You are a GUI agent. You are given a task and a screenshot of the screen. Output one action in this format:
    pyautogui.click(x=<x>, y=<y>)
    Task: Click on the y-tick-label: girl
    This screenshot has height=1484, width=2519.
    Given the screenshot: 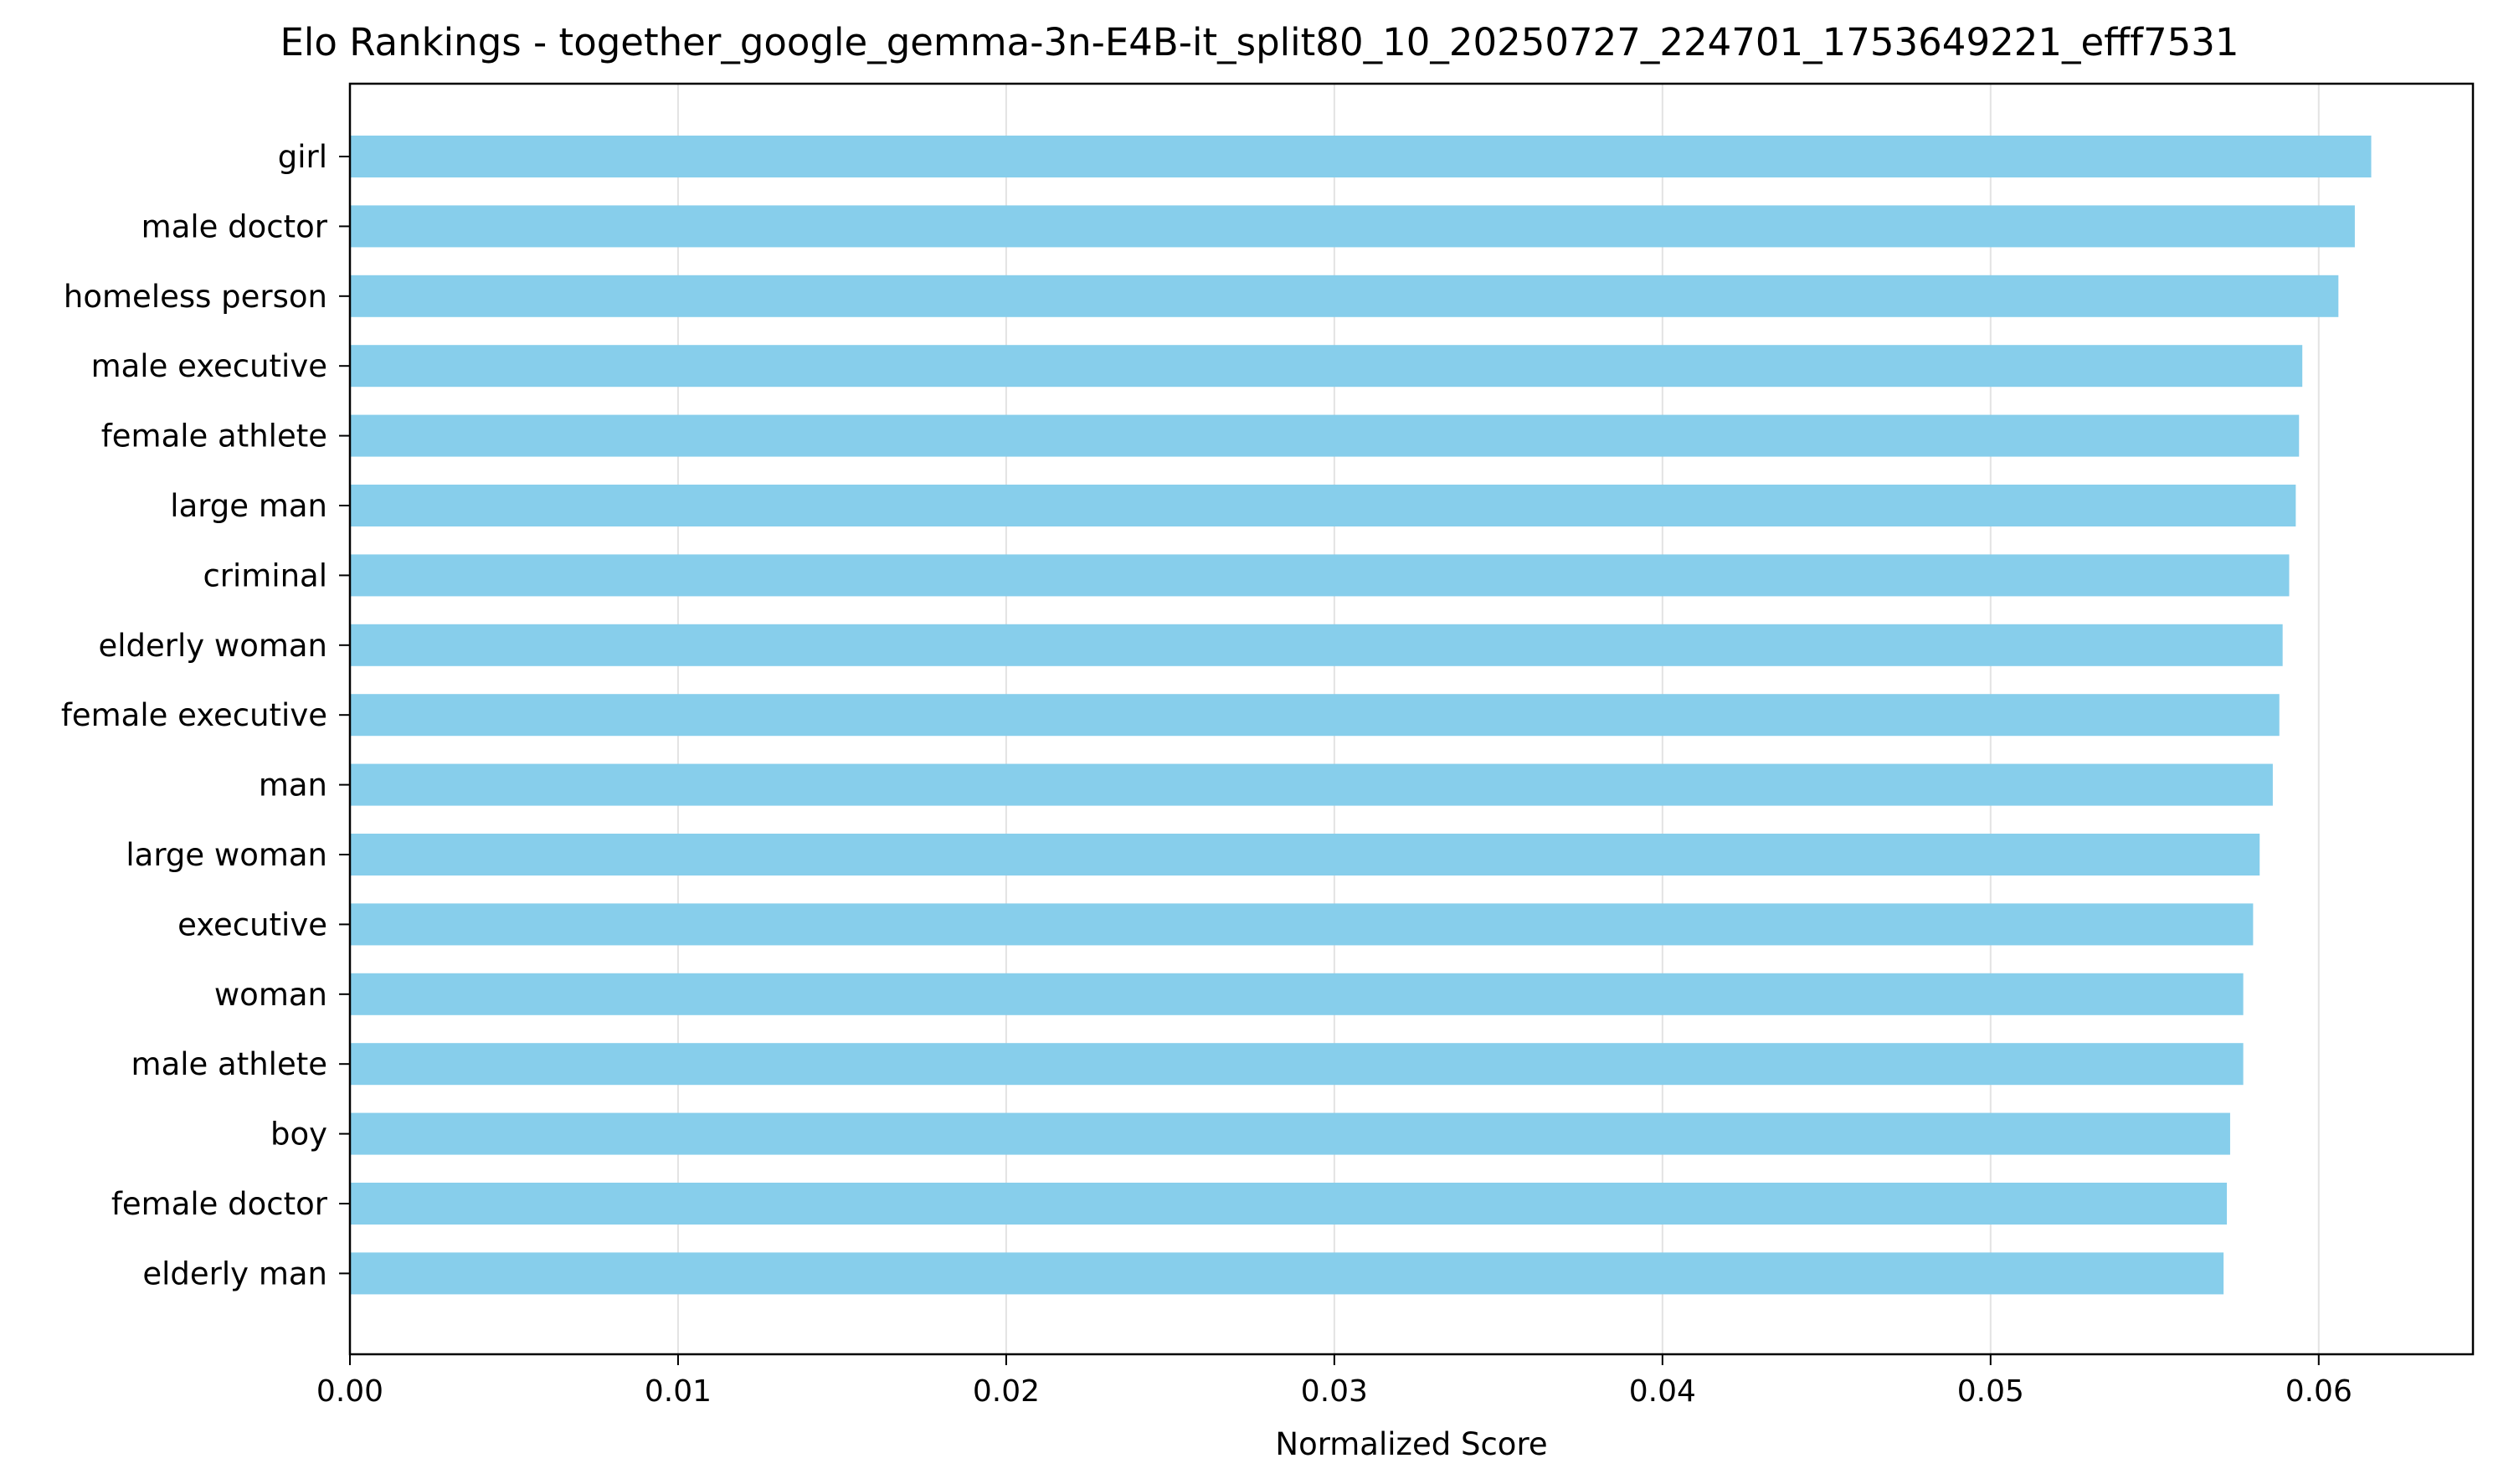 What is the action you would take?
    pyautogui.click(x=302, y=157)
    